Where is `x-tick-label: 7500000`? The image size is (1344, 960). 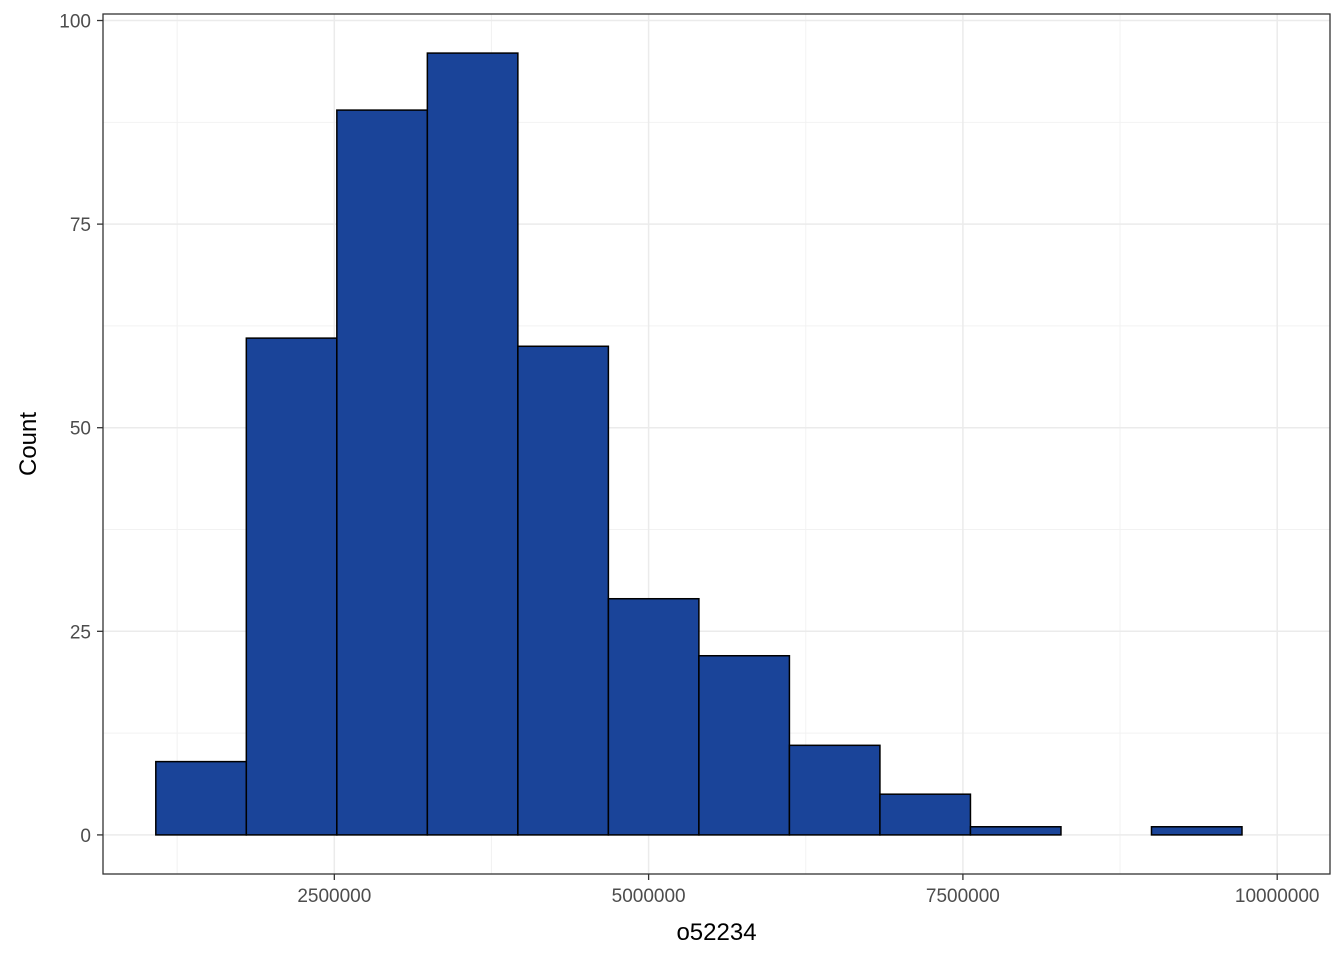
x-tick-label: 7500000 is located at coordinates (963, 896).